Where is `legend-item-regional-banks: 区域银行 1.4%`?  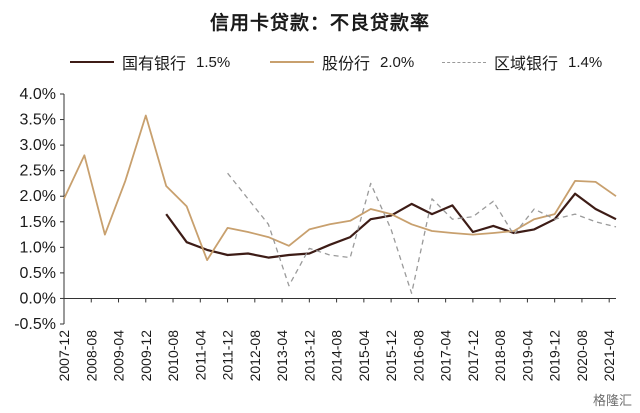 legend-item-regional-banks: 区域银行 1.4% is located at coordinates (522, 62).